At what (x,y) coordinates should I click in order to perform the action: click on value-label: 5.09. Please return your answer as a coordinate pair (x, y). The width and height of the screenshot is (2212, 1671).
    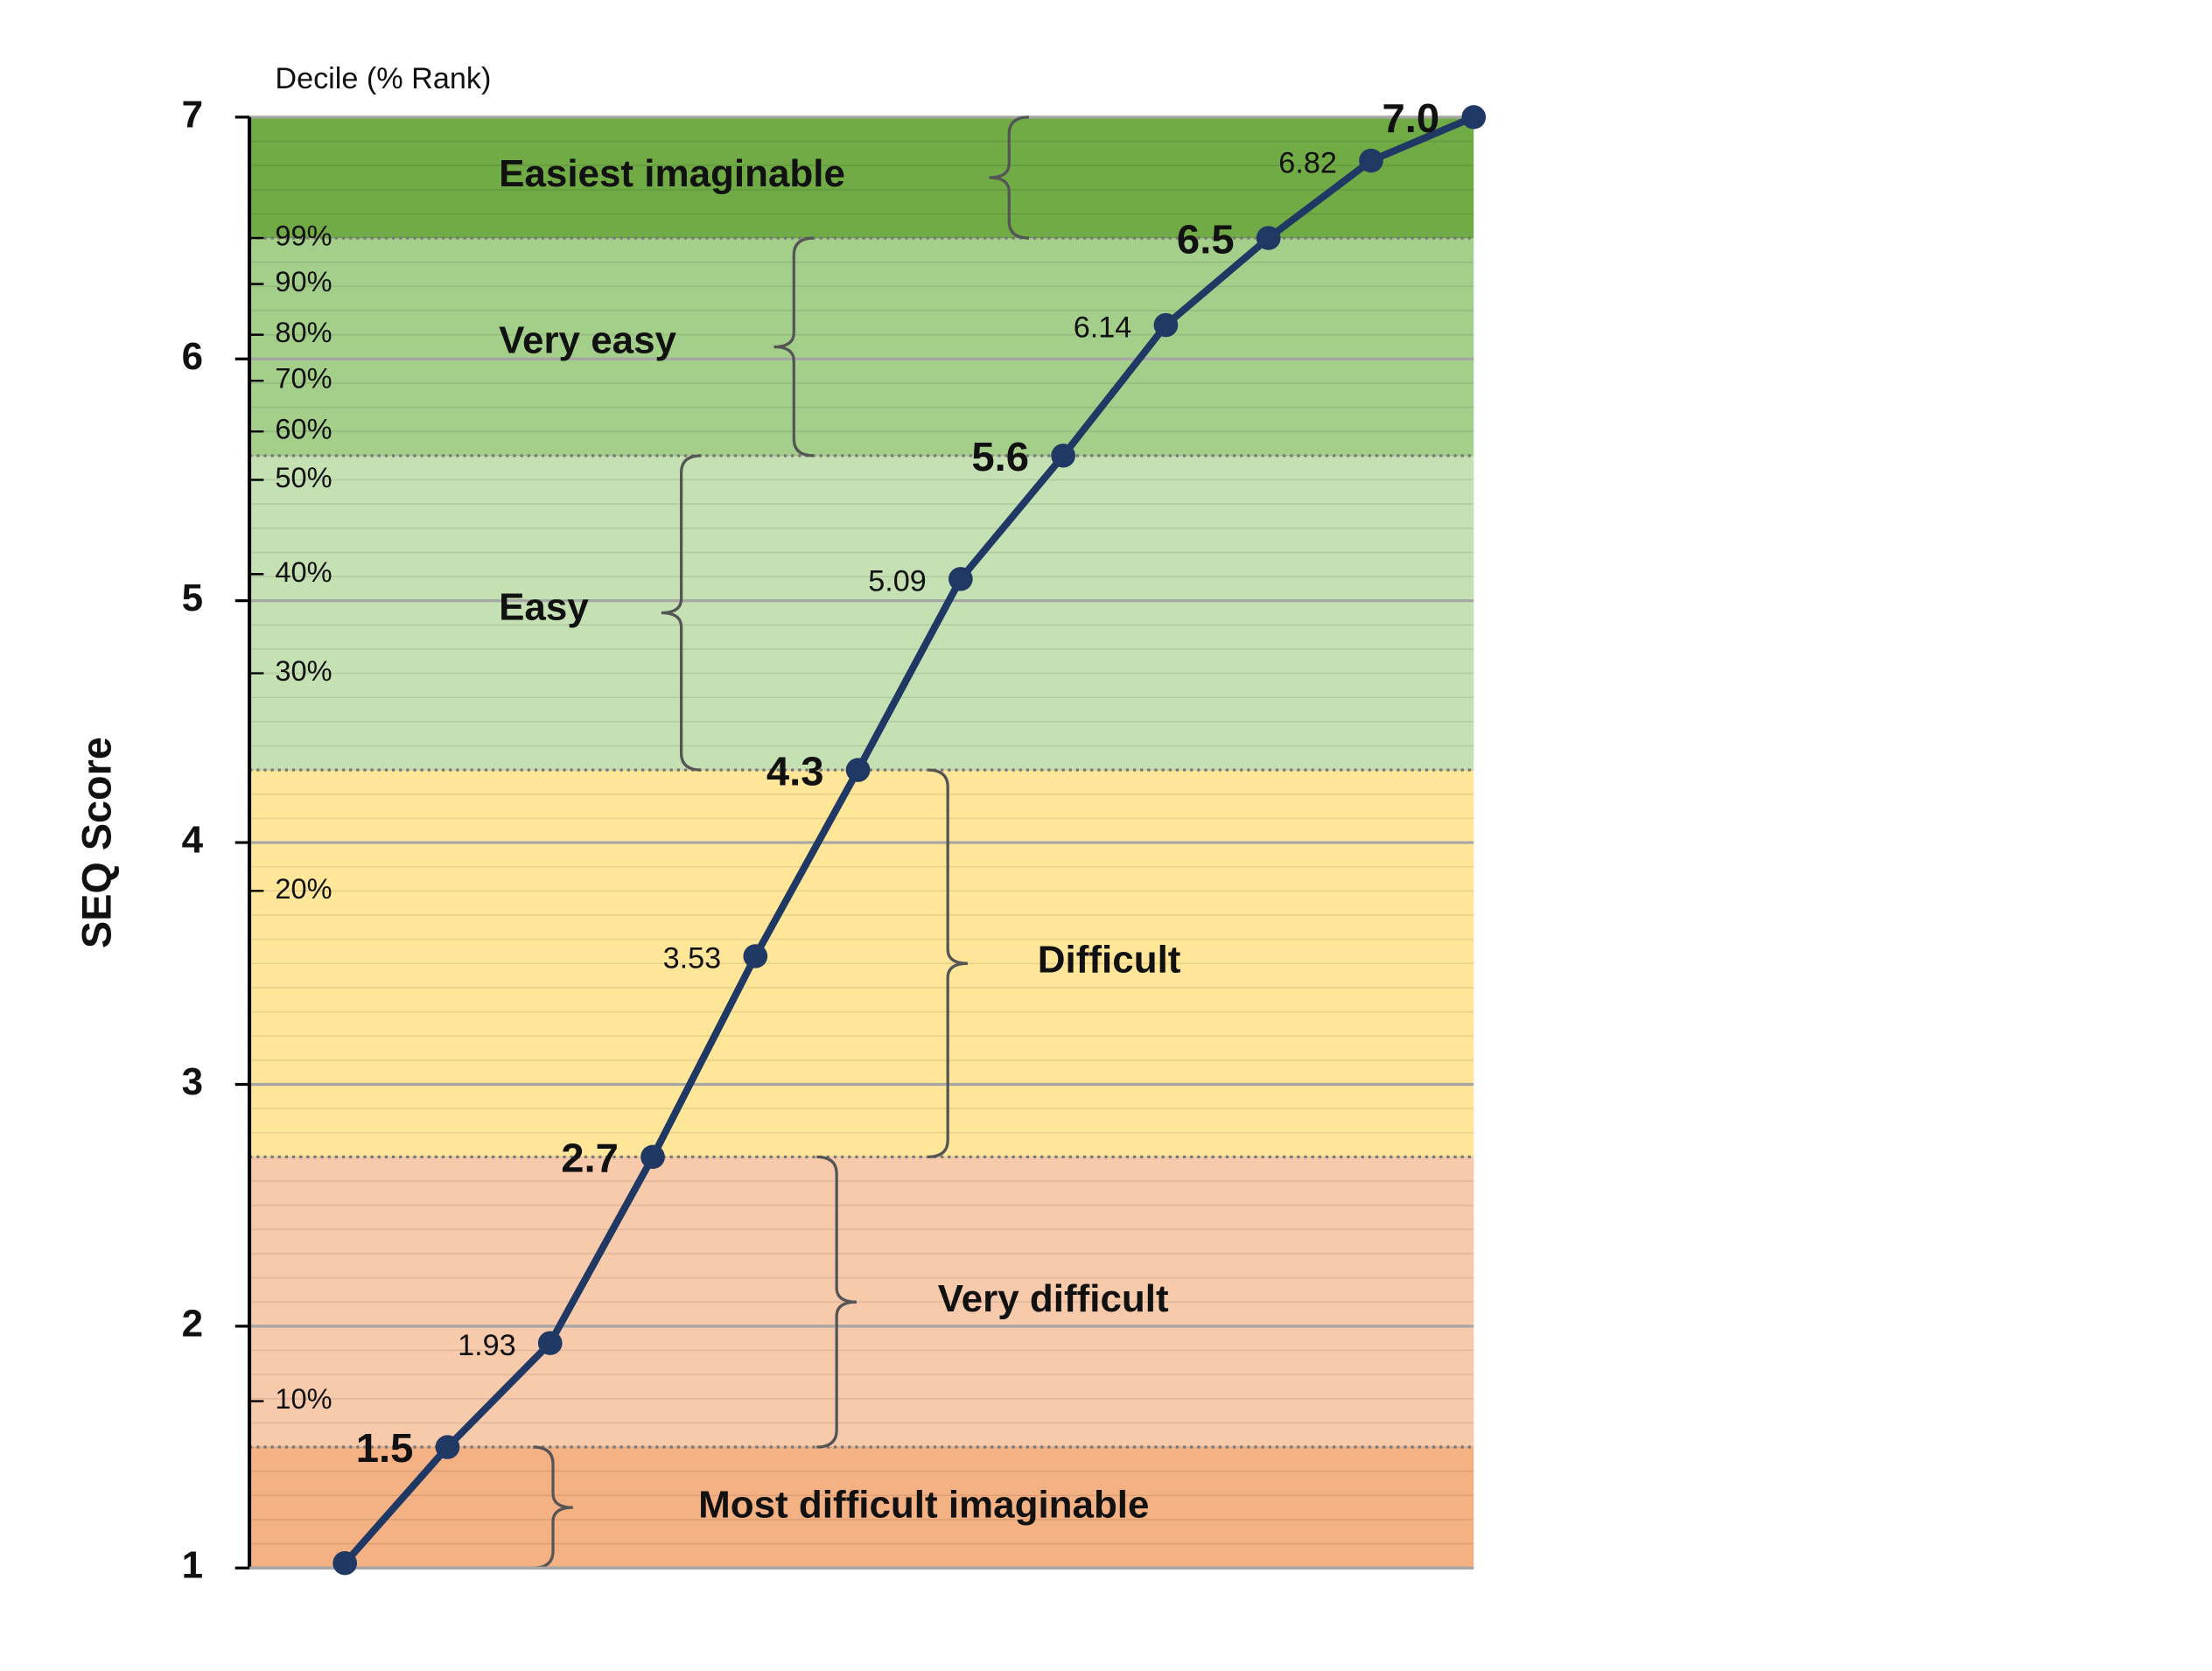
    Looking at the image, I should click on (897, 581).